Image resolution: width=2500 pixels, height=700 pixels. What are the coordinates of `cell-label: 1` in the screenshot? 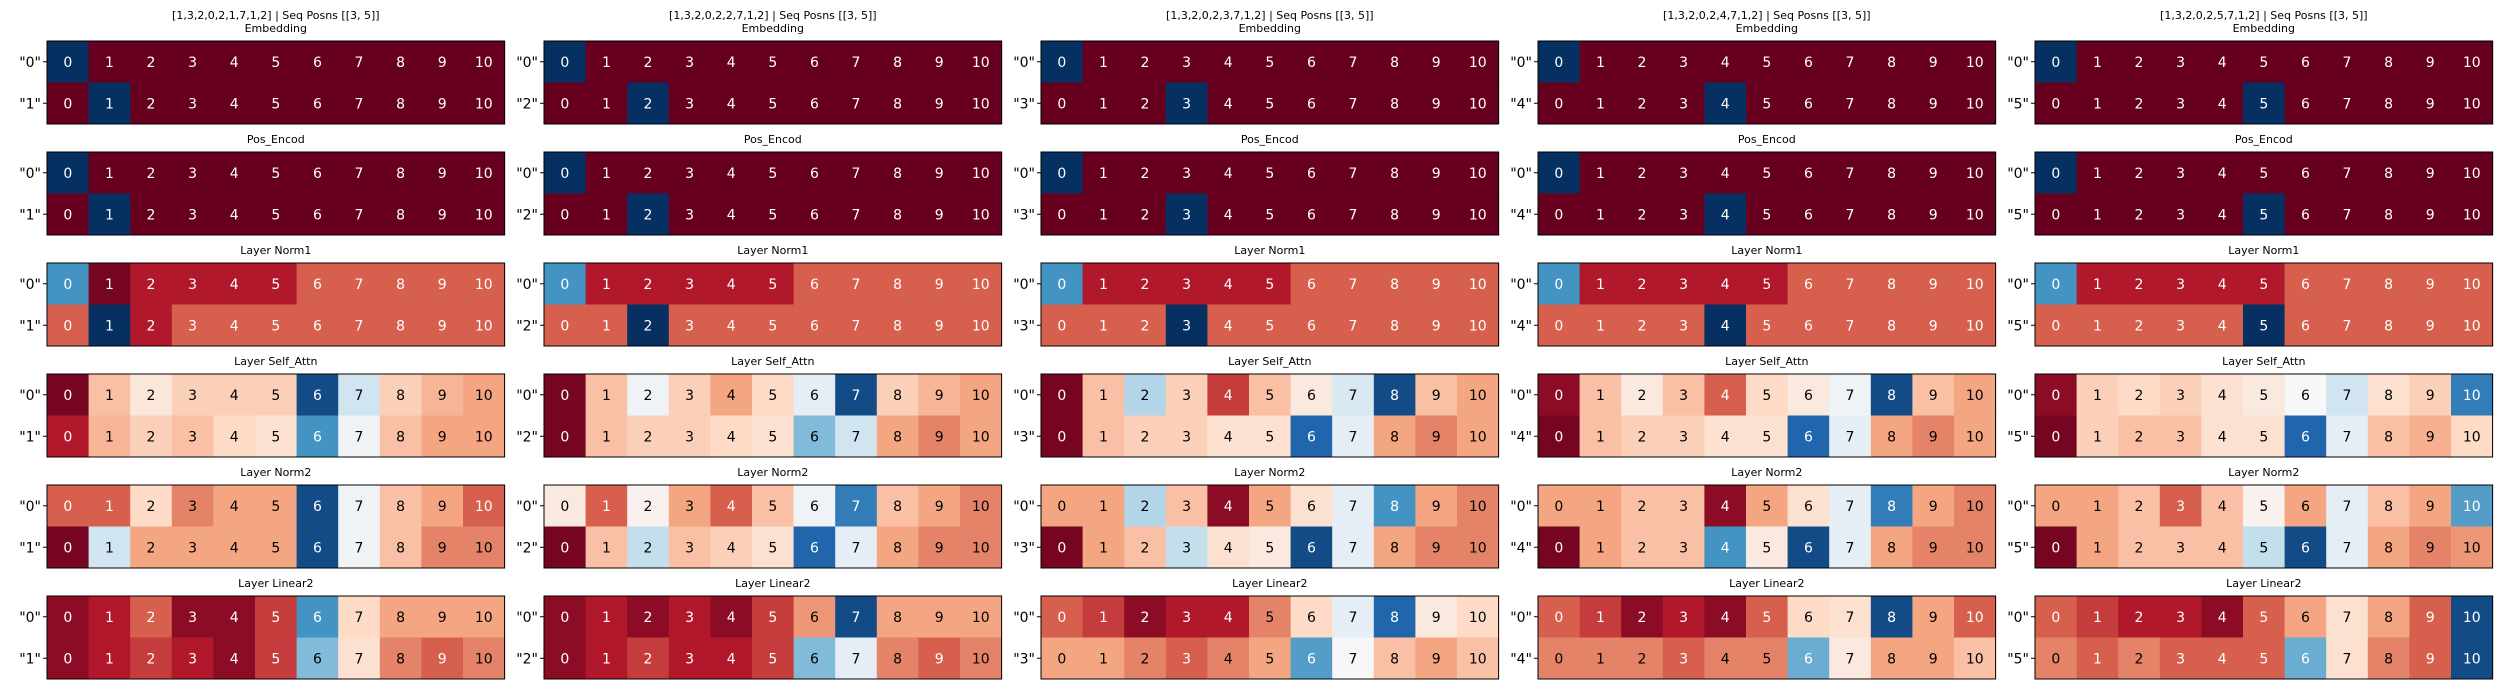 It's located at (2097, 396).